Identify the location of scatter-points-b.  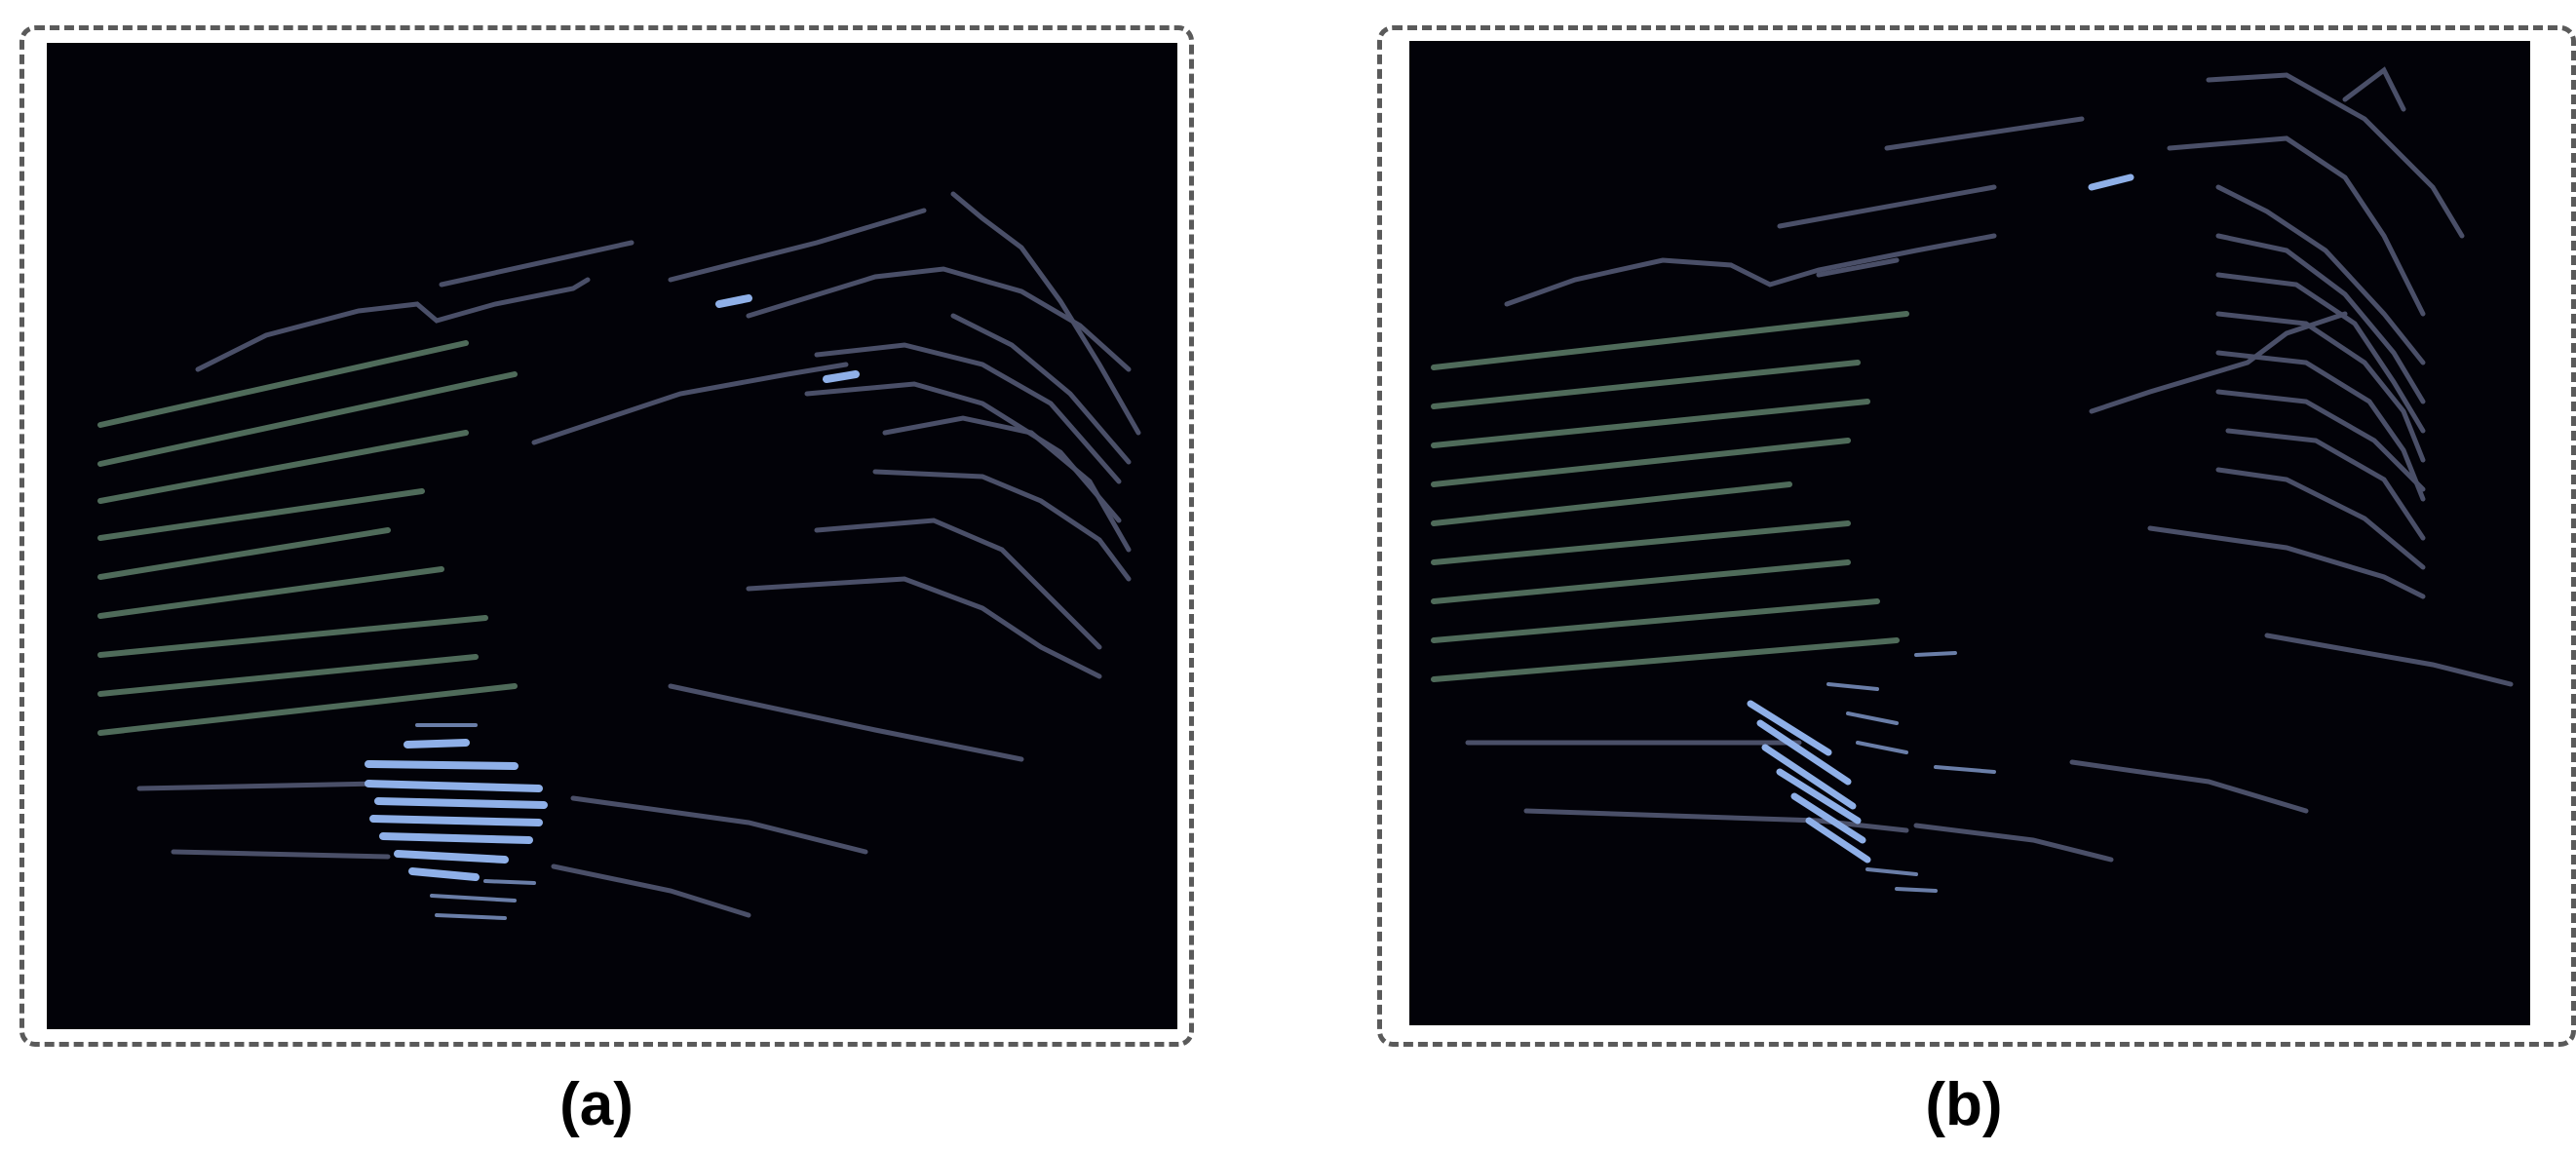
(1911, 772).